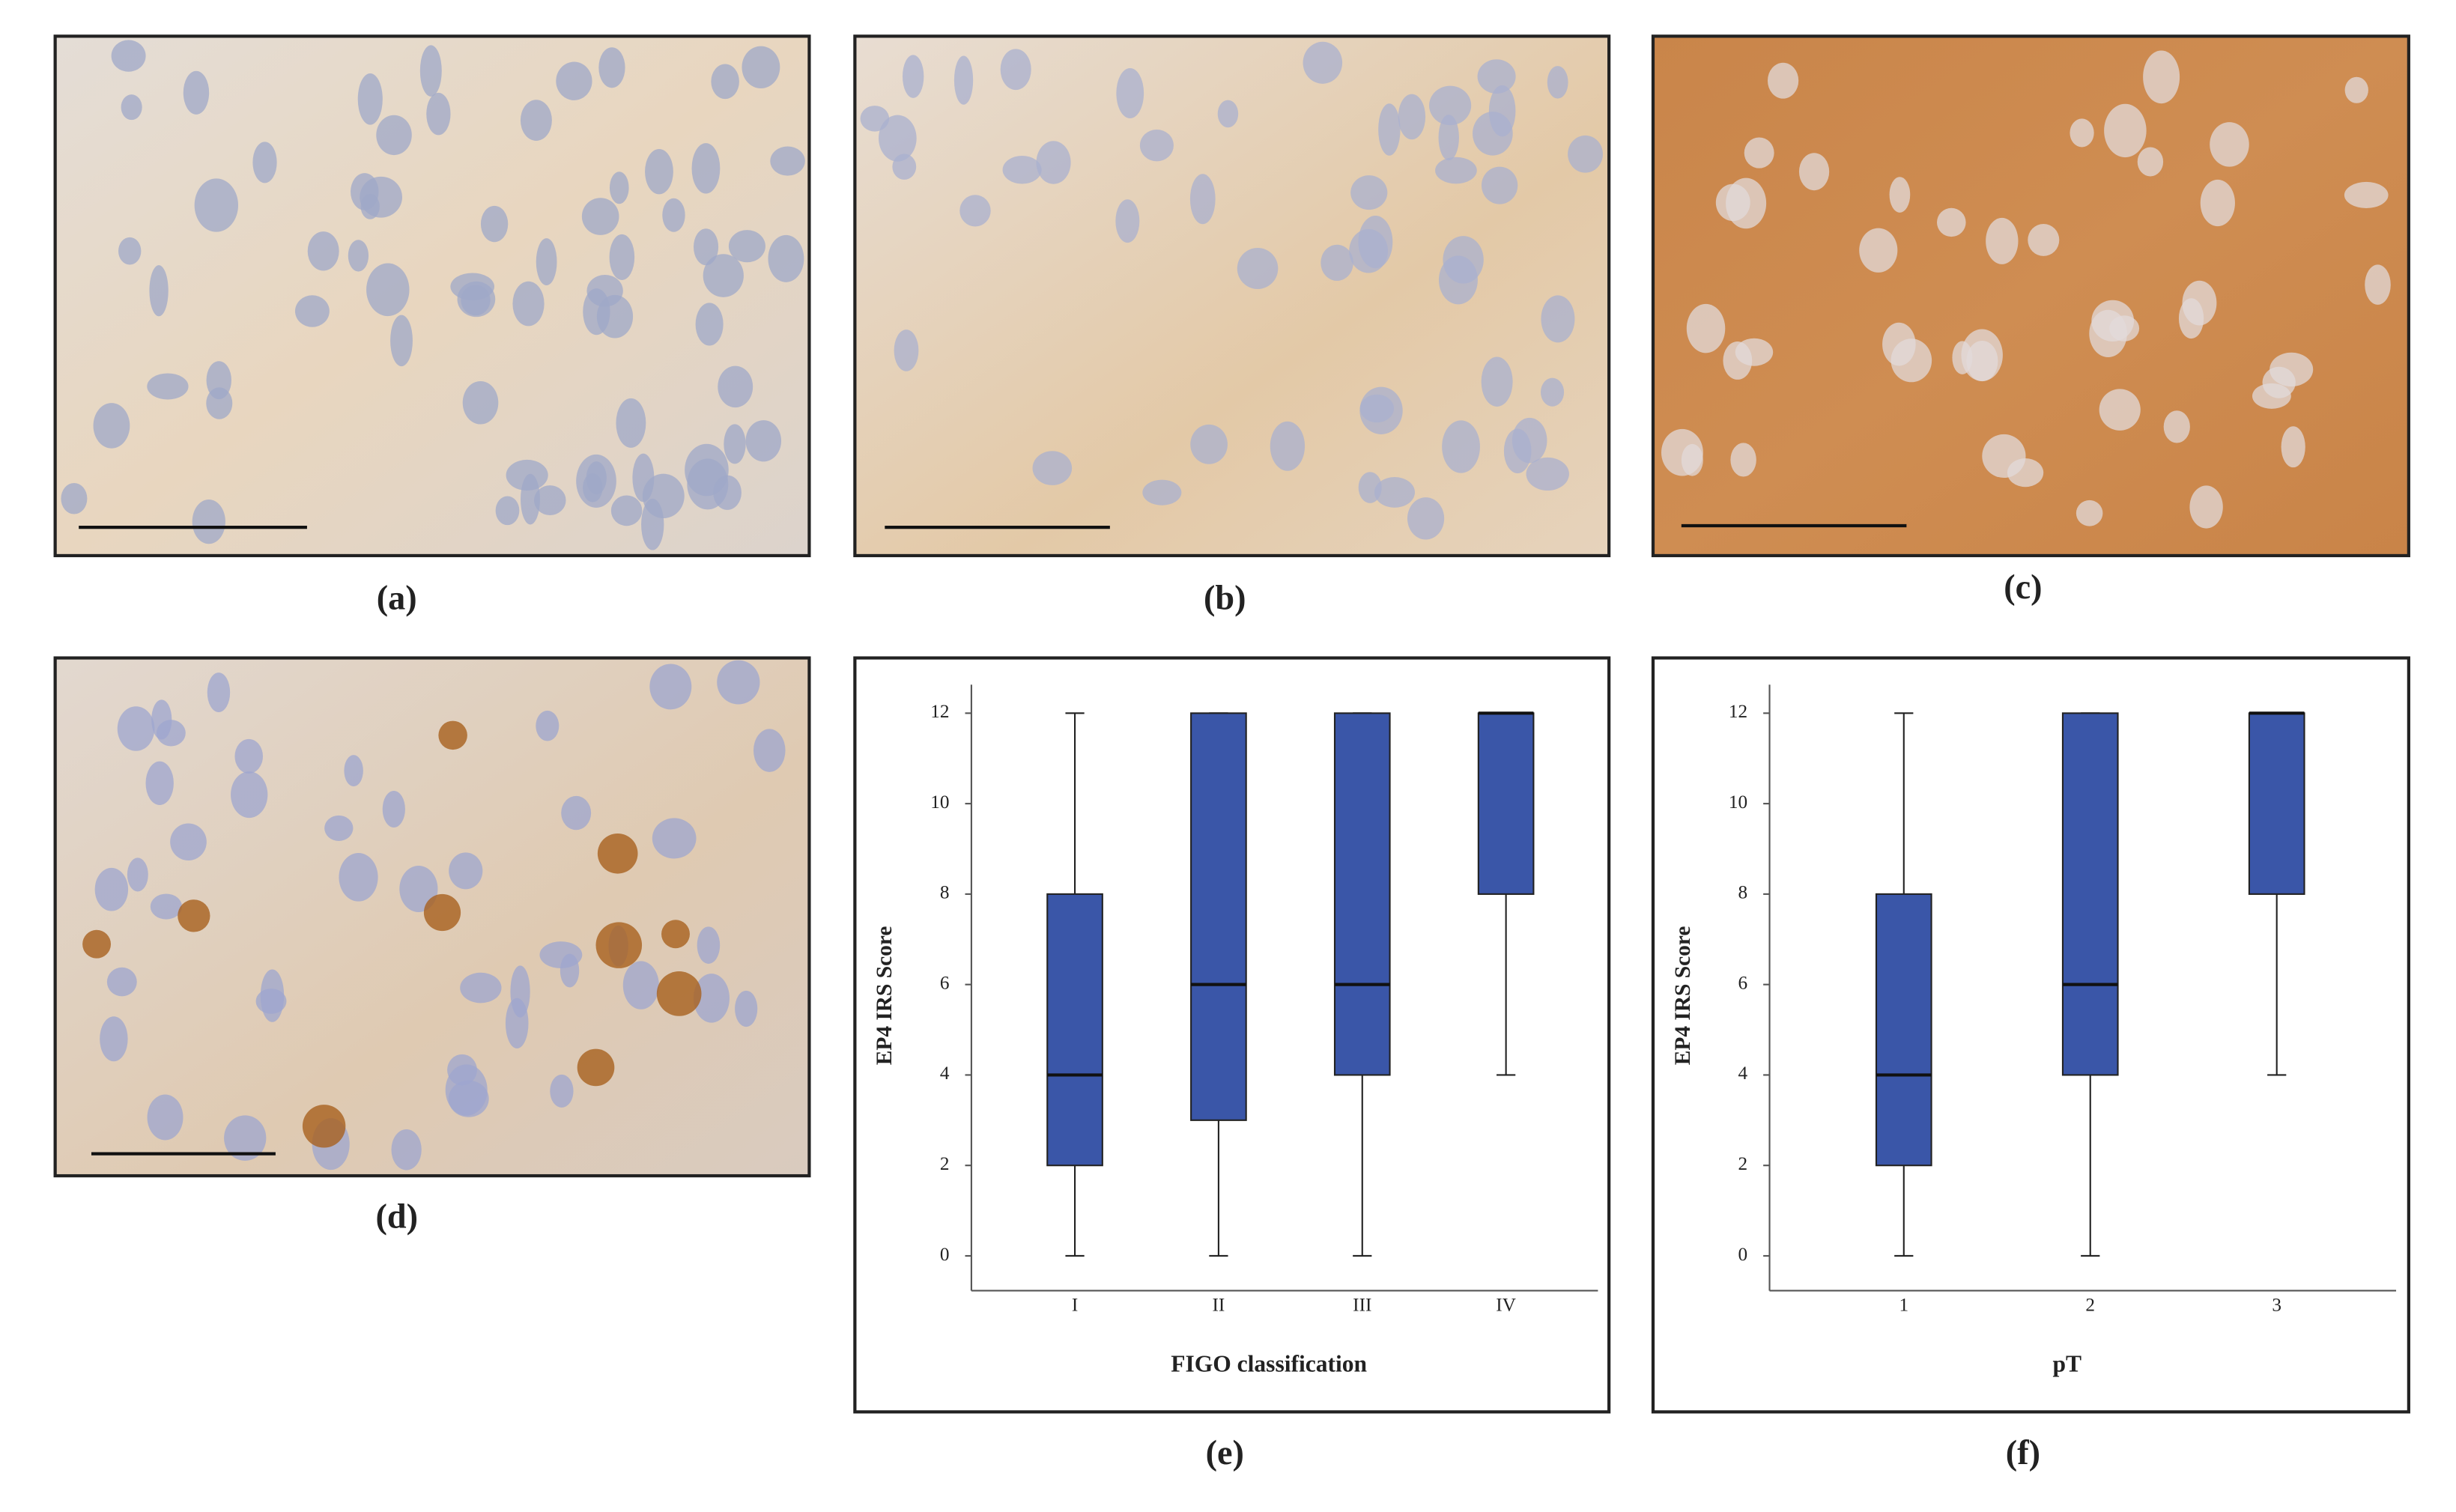 The width and height of the screenshot is (2456, 1512). What do you see at coordinates (1738, 712) in the screenshot?
I see `y-tick-label: 12` at bounding box center [1738, 712].